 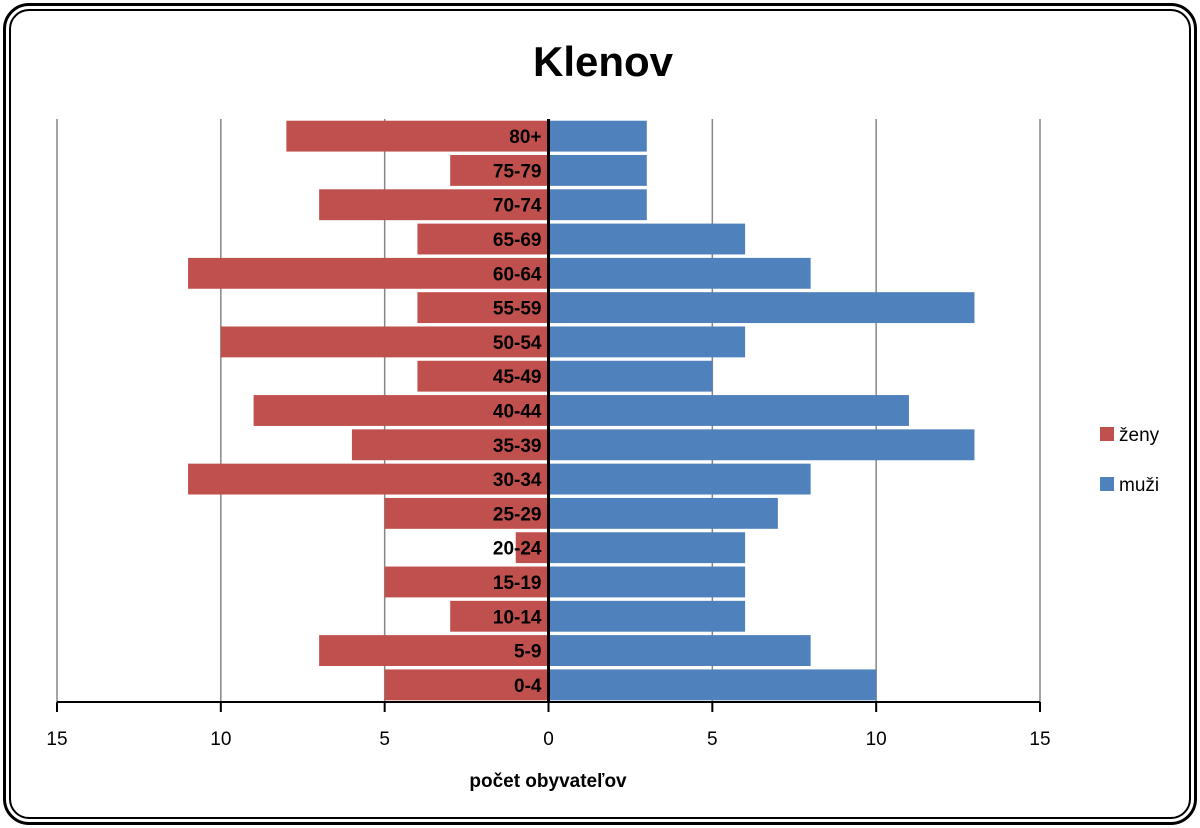 I want to click on category-label: 30-34, so click(x=517, y=480).